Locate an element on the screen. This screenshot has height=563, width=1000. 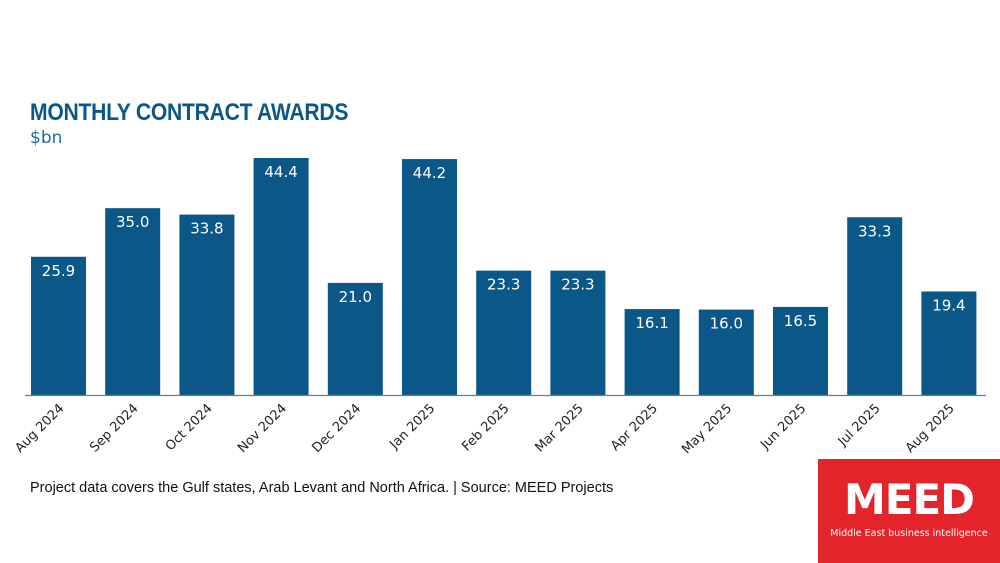
logo-tagline: Middle East business intelligence is located at coordinates (909, 533).